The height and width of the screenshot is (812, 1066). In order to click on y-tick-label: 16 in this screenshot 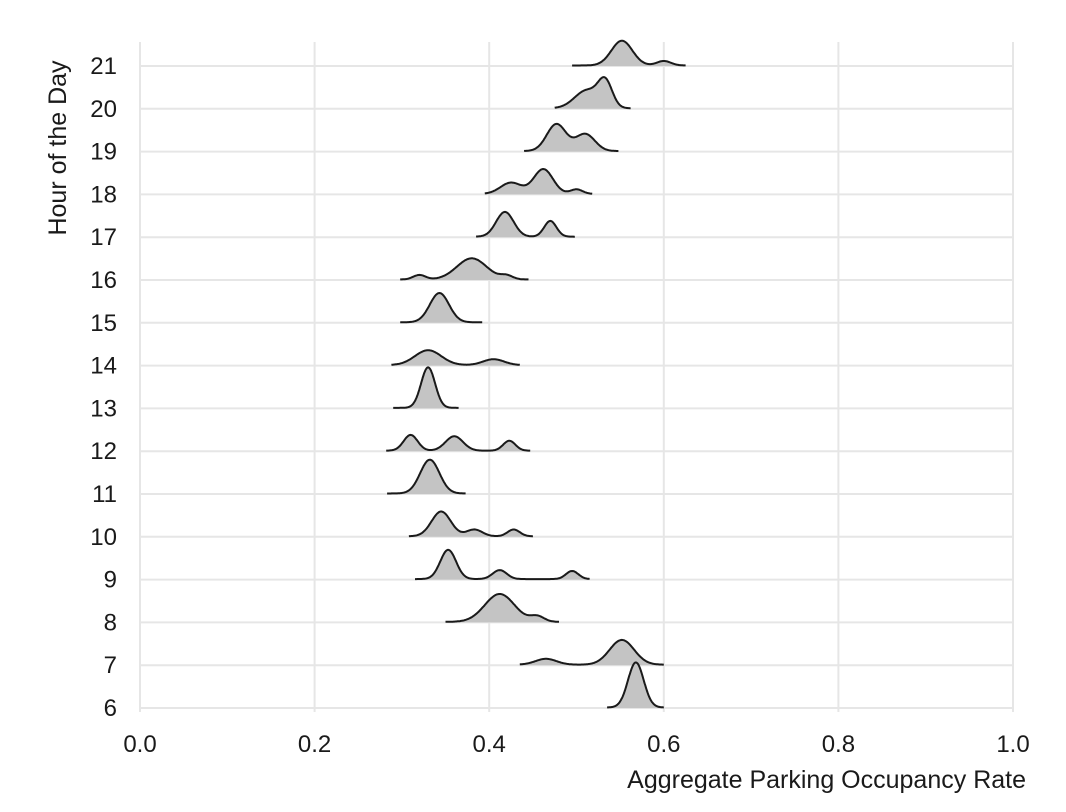, I will do `click(103, 280)`.